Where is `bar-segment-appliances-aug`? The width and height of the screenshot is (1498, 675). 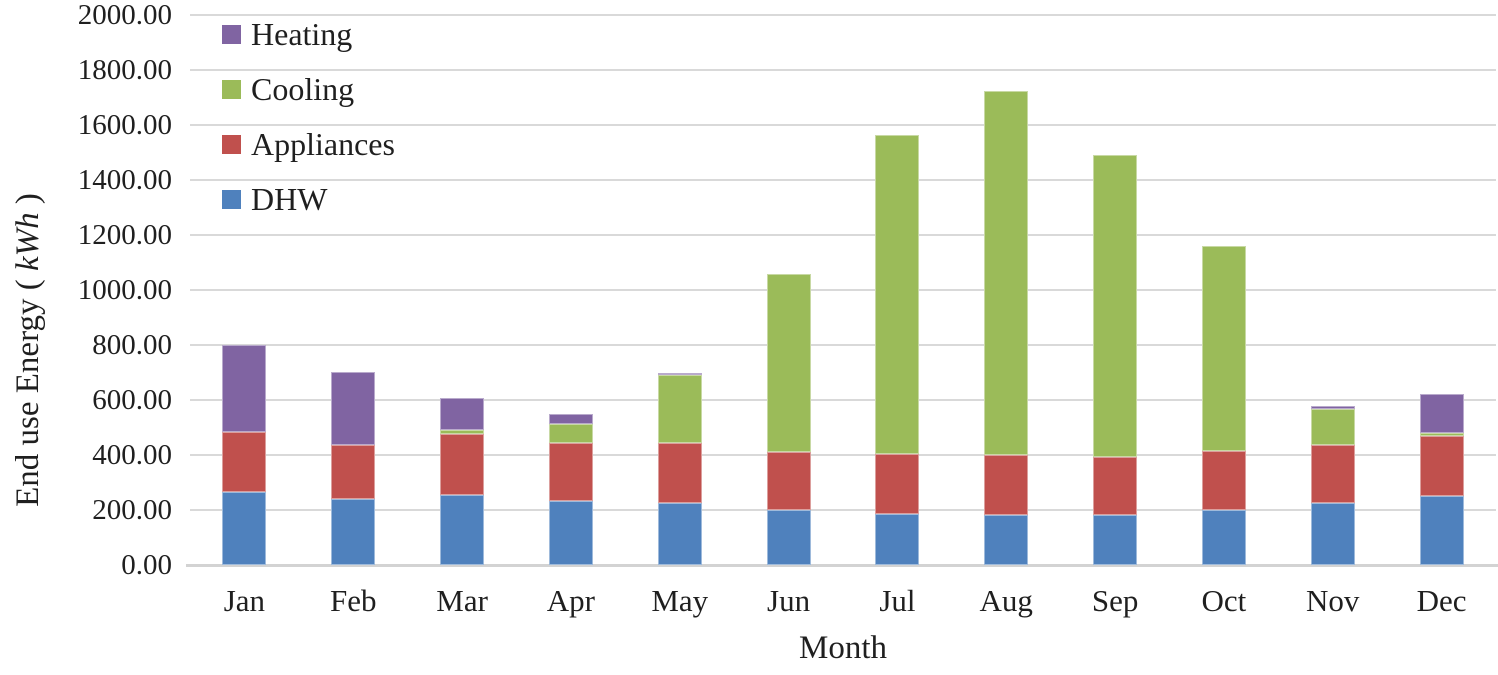
bar-segment-appliances-aug is located at coordinates (1006, 485).